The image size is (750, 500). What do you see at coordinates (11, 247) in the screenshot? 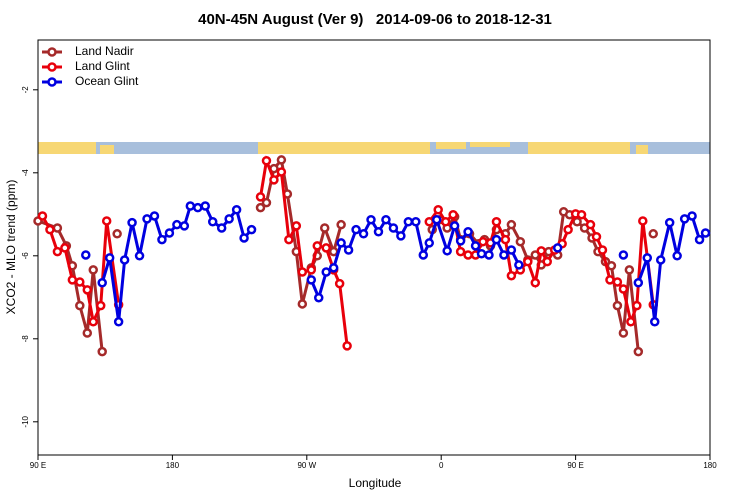
I see `y-axis-label: XCO2 - MLO trend (ppm)` at bounding box center [11, 247].